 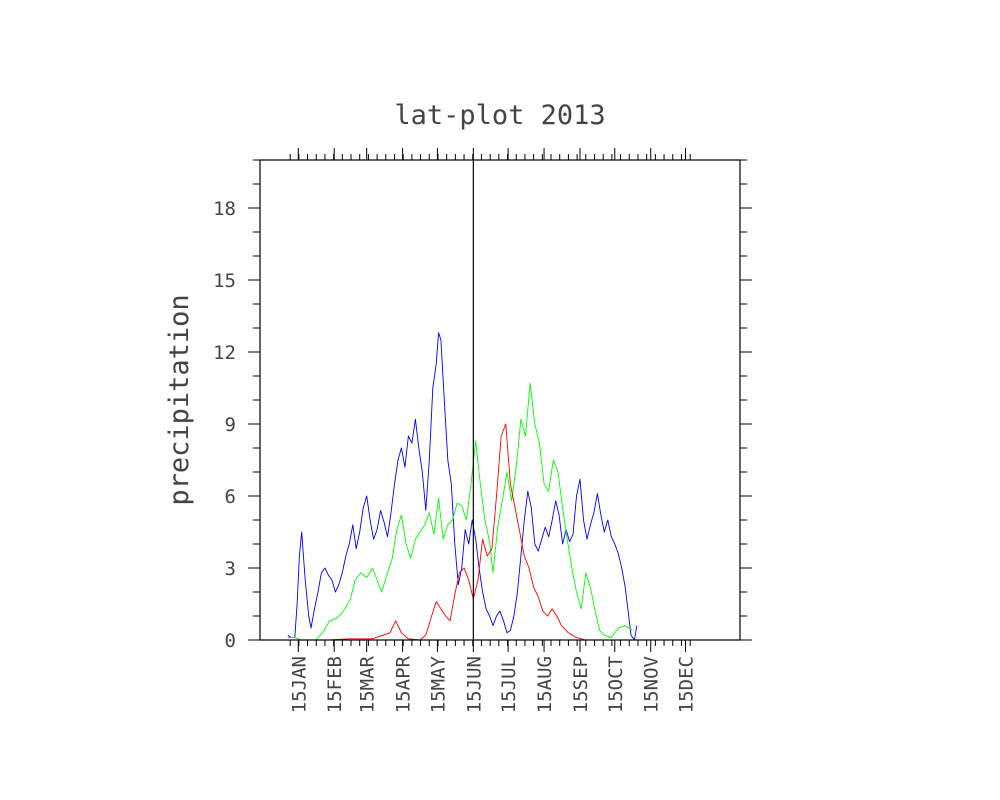 What do you see at coordinates (230, 425) in the screenshot?
I see `y-tick-label: 9` at bounding box center [230, 425].